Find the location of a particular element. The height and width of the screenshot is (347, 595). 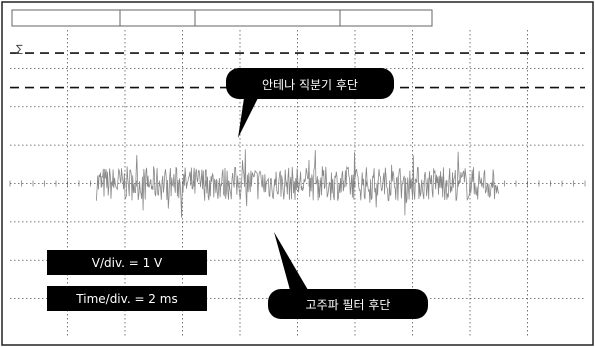

timediv-text: Time/div. = 2 ms is located at coordinates (126, 299).